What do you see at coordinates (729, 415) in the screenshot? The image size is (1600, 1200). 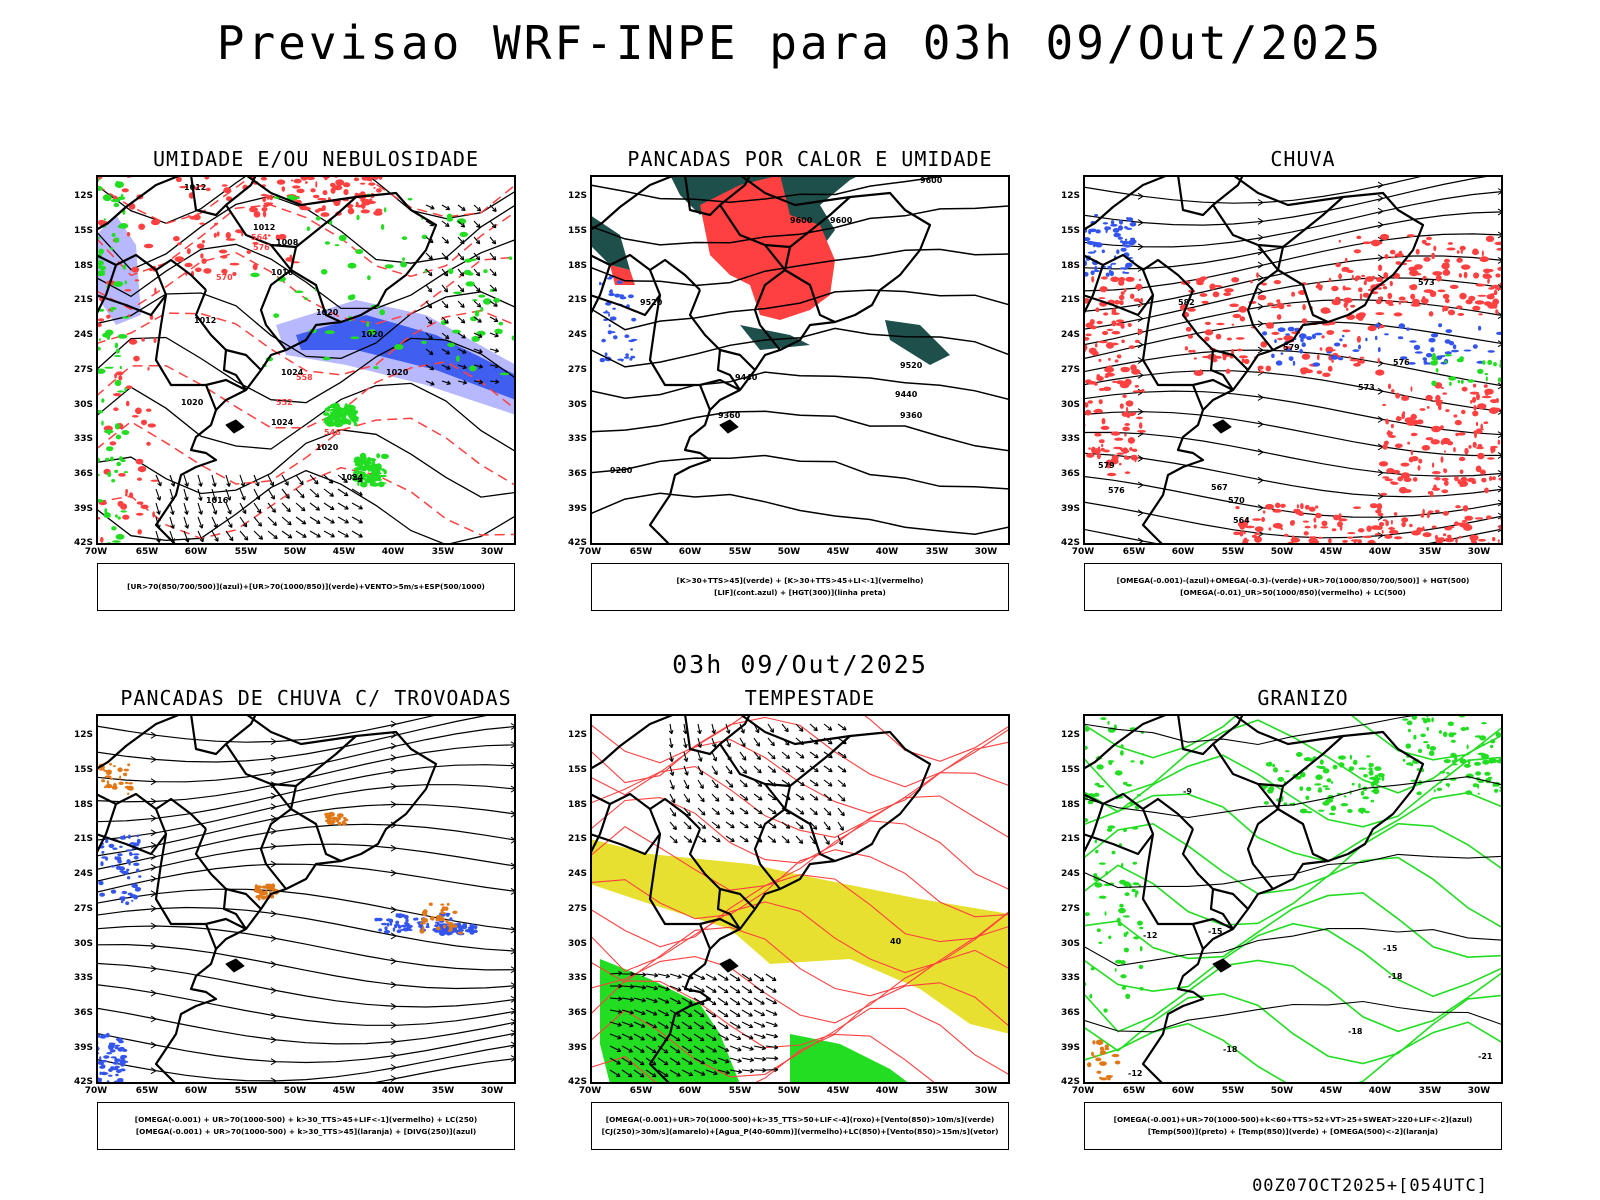 I see `contour-label: 9360` at bounding box center [729, 415].